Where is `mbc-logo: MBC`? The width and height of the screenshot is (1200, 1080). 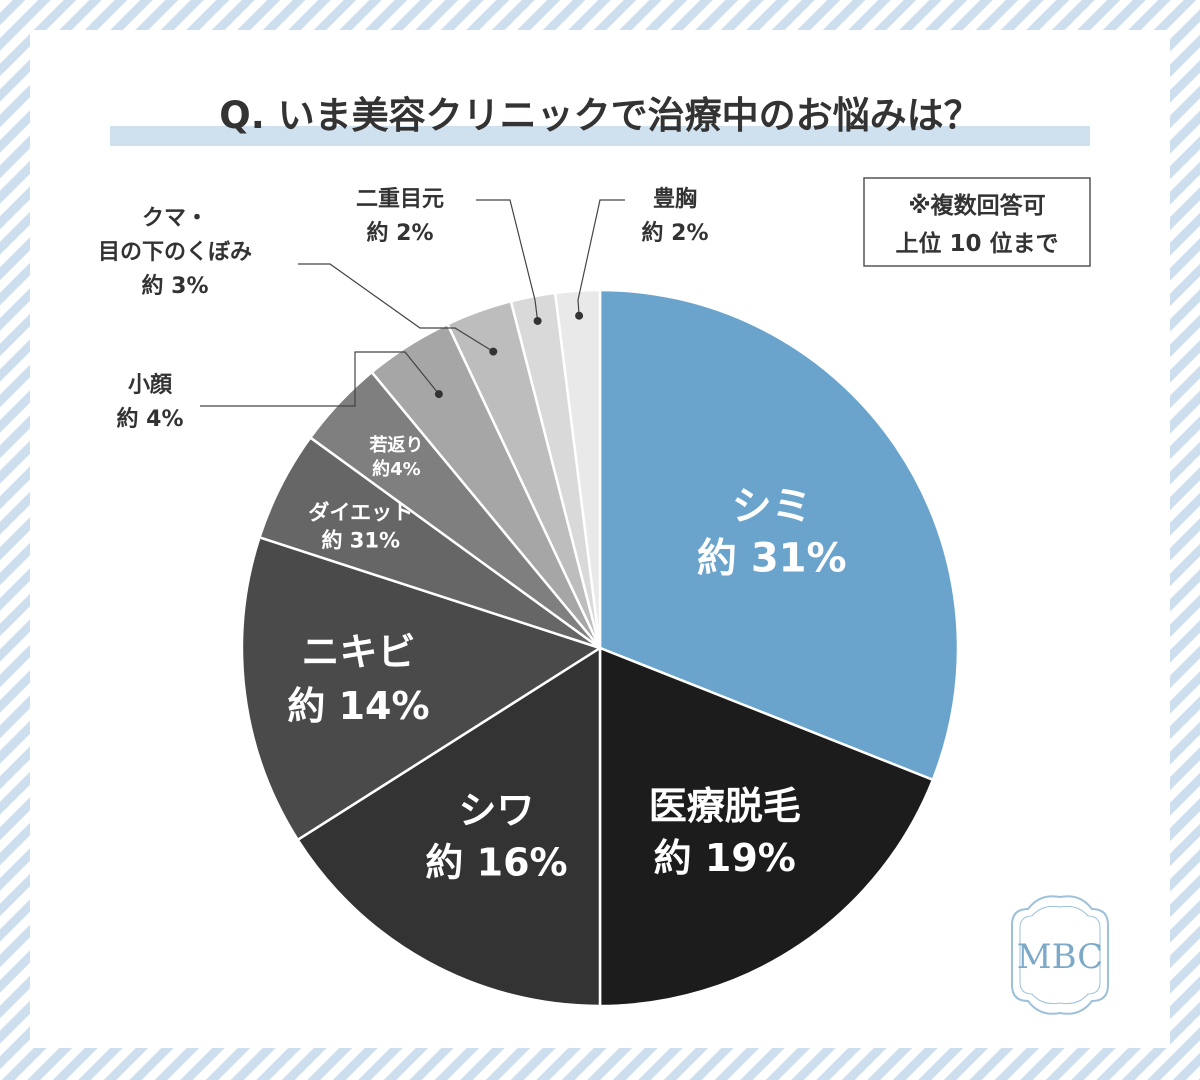
mbc-logo: MBC is located at coordinates (1060, 955).